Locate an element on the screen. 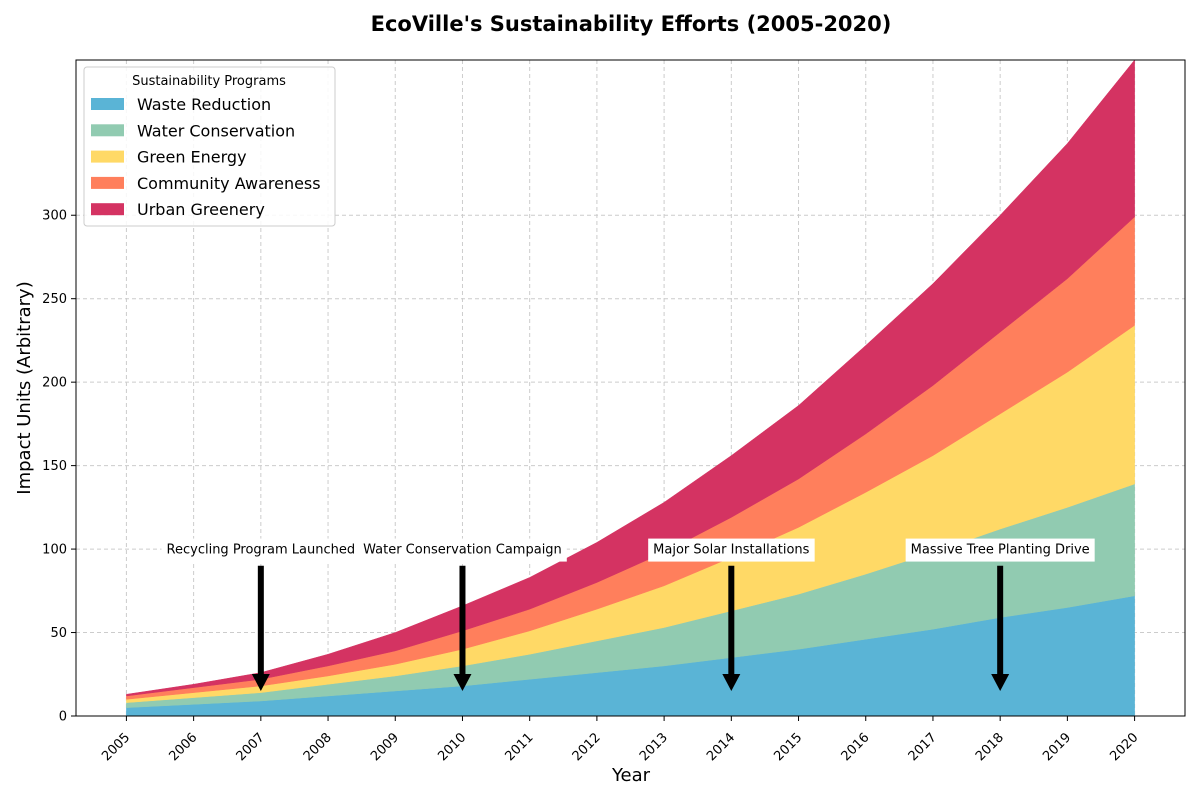 The height and width of the screenshot is (800, 1200). annotation-3: Massive Tree Planting Drive is located at coordinates (1000, 550).